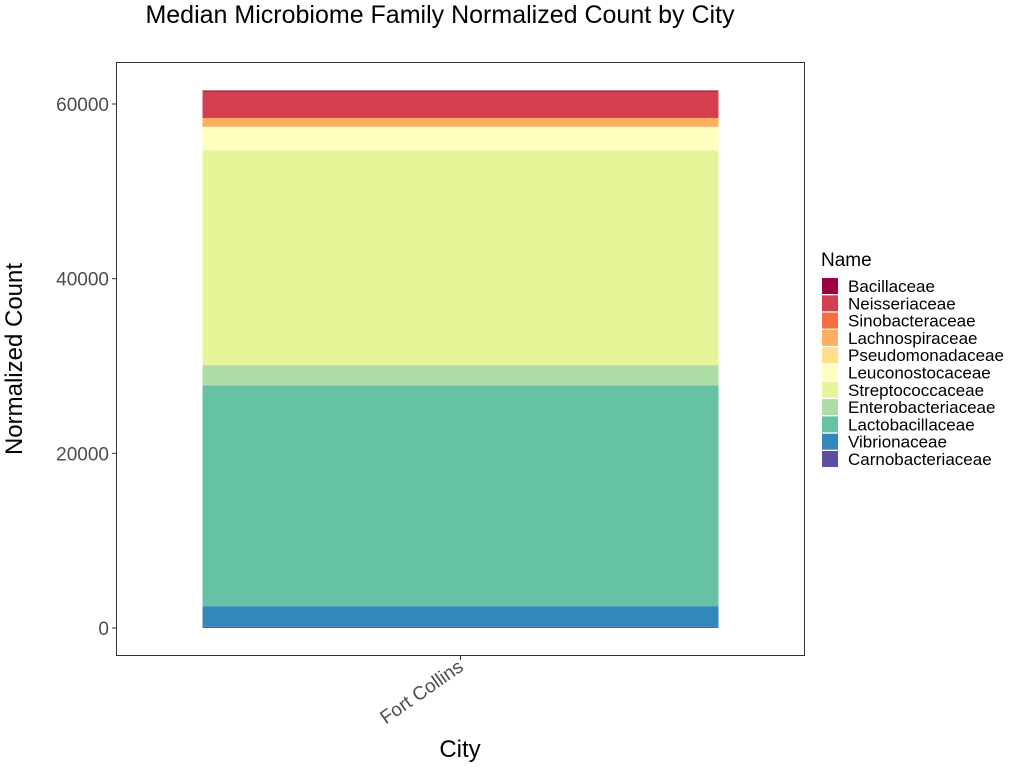  Describe the element at coordinates (919, 373) in the screenshot. I see `legend-label-leuconostocaceae: Leuconostocaceae` at that location.